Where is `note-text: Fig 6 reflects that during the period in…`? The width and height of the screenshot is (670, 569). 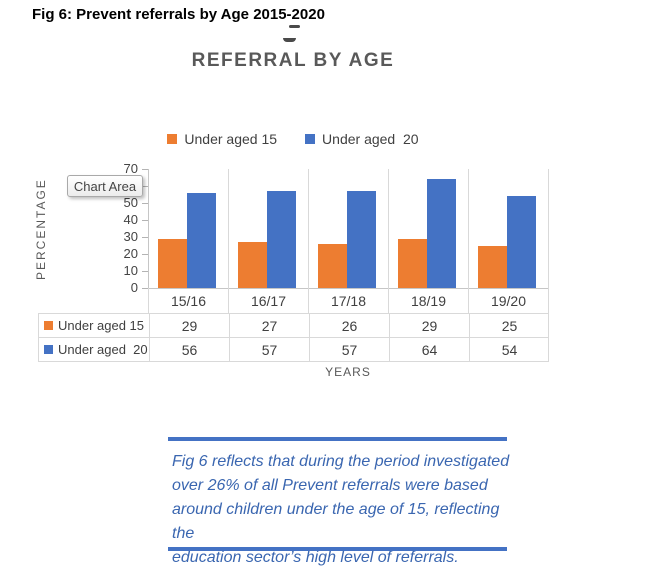 note-text: Fig 6 reflects that during the period in… is located at coordinates (344, 509).